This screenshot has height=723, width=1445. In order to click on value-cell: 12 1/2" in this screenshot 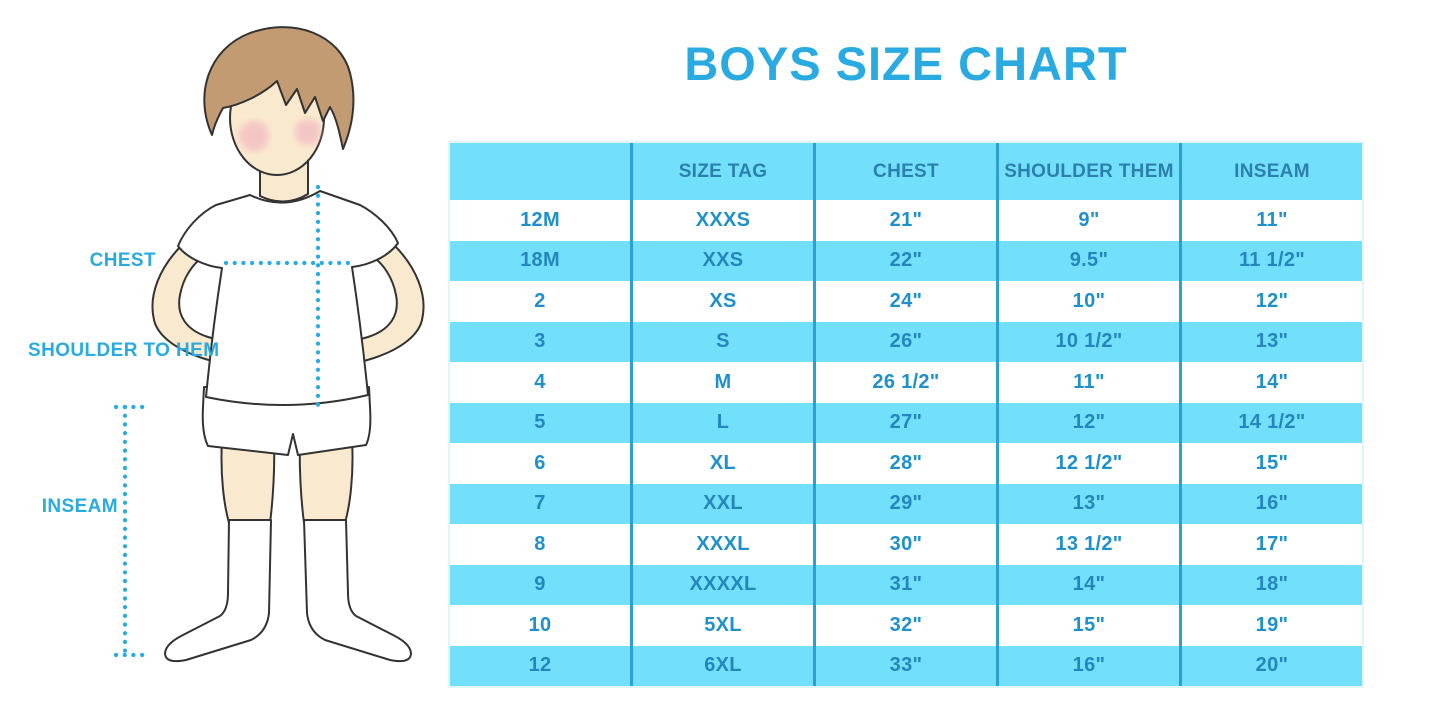, I will do `click(1087, 463)`.